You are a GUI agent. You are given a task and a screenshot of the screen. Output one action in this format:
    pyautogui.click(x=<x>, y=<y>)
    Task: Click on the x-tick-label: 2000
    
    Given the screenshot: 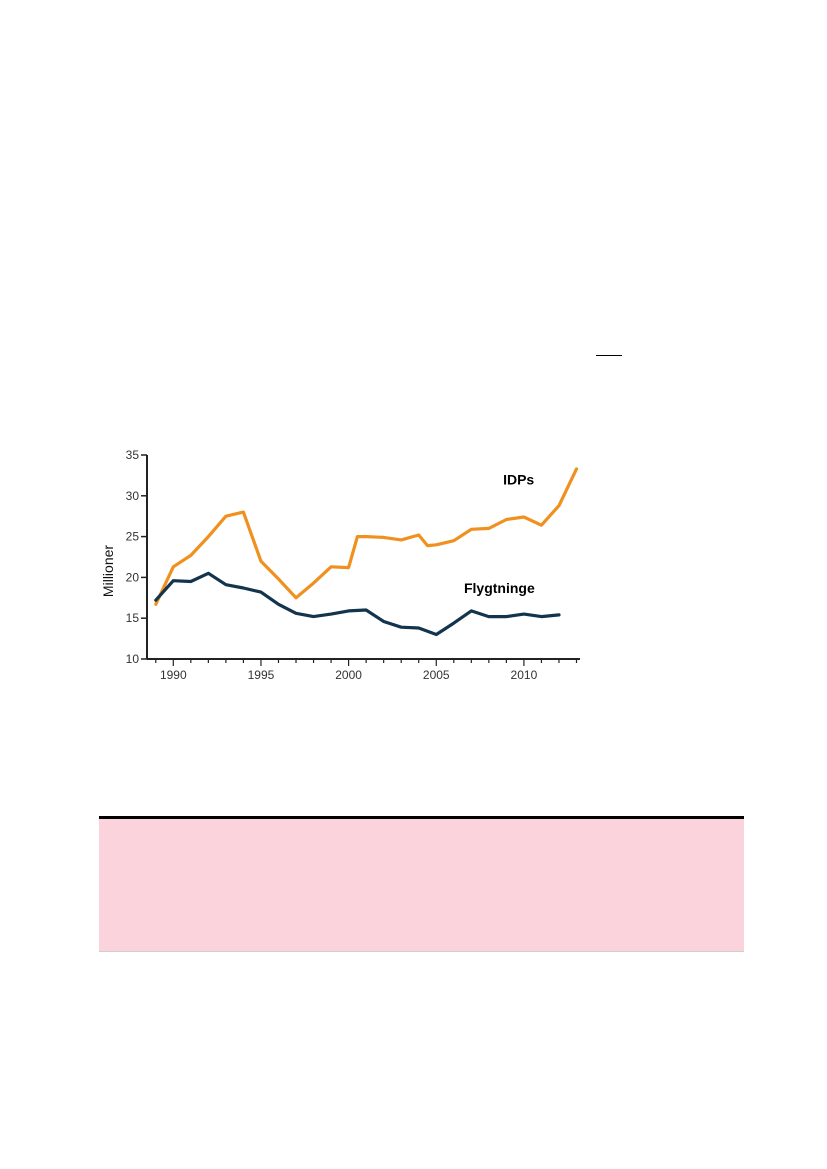 What is the action you would take?
    pyautogui.click(x=348, y=675)
    